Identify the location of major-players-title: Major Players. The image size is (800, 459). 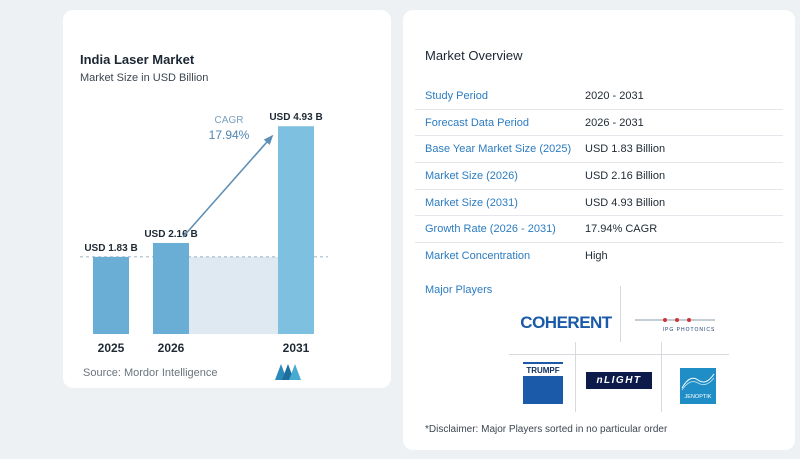
(459, 290).